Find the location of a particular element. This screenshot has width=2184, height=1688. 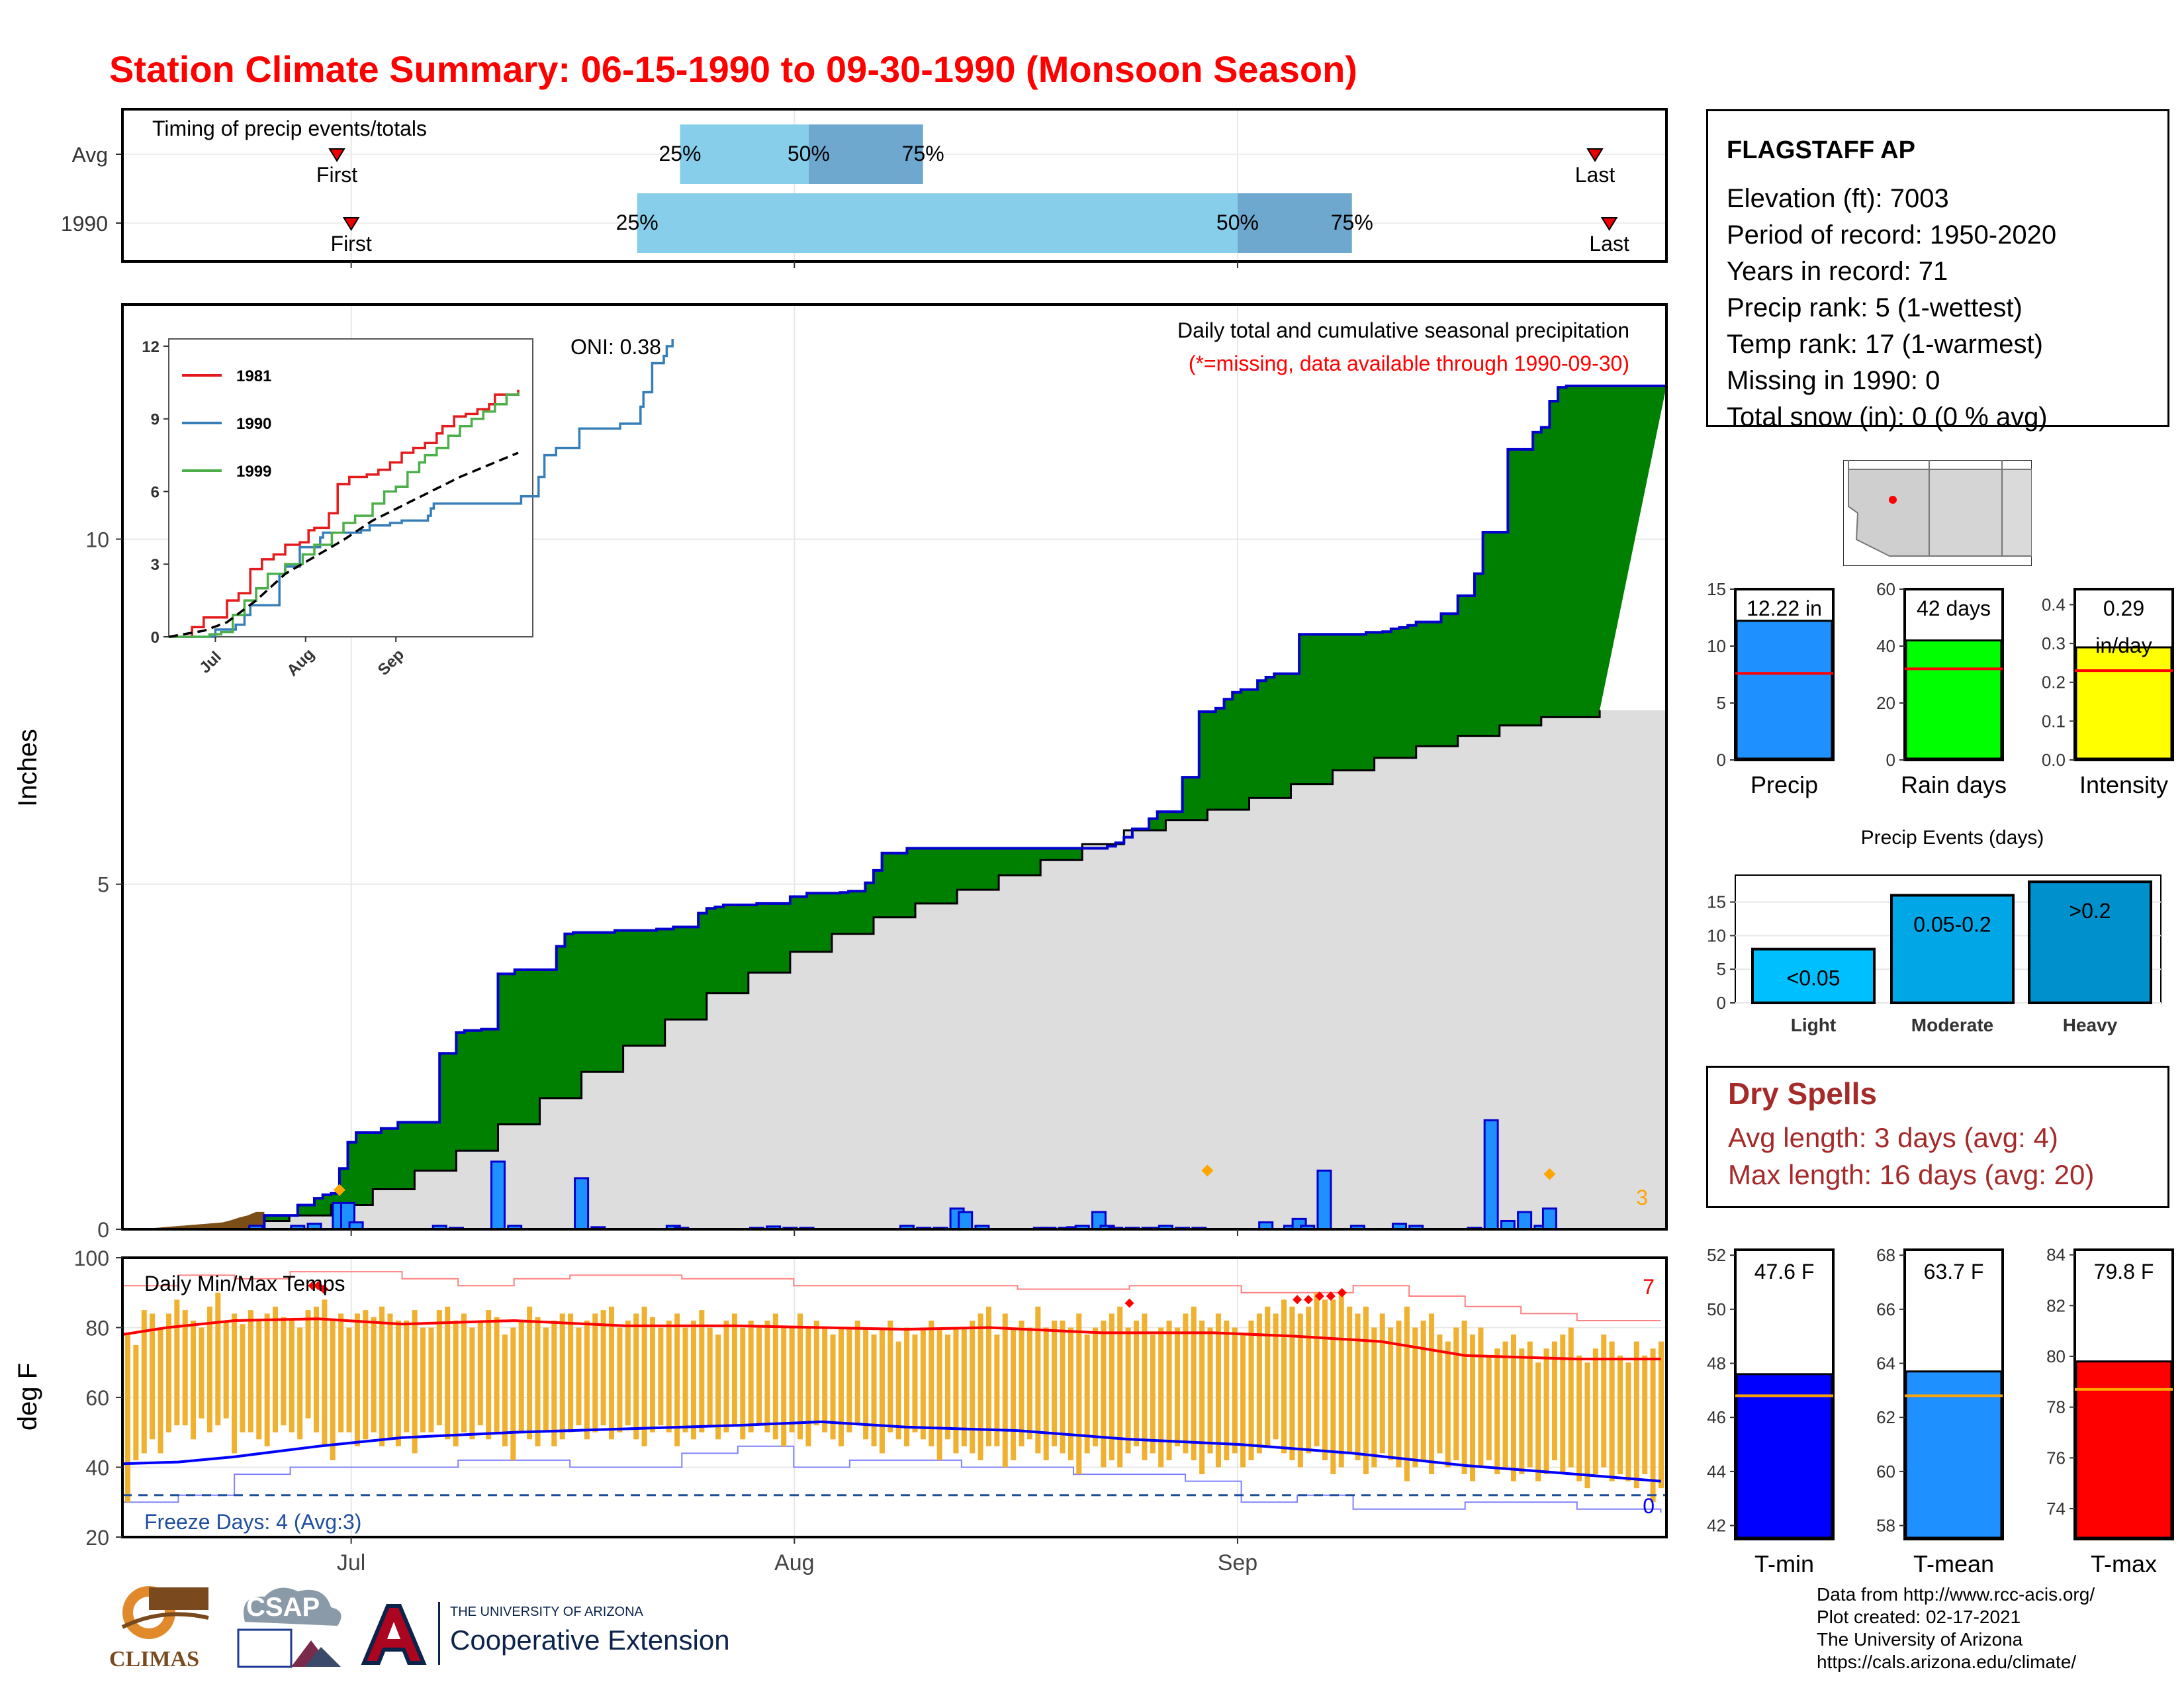

timing-last-label: Last is located at coordinates (1609, 244).